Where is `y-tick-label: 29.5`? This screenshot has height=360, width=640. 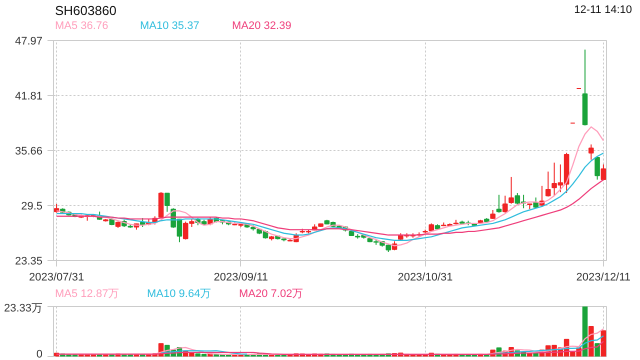 y-tick-label: 29.5 is located at coordinates (32, 206).